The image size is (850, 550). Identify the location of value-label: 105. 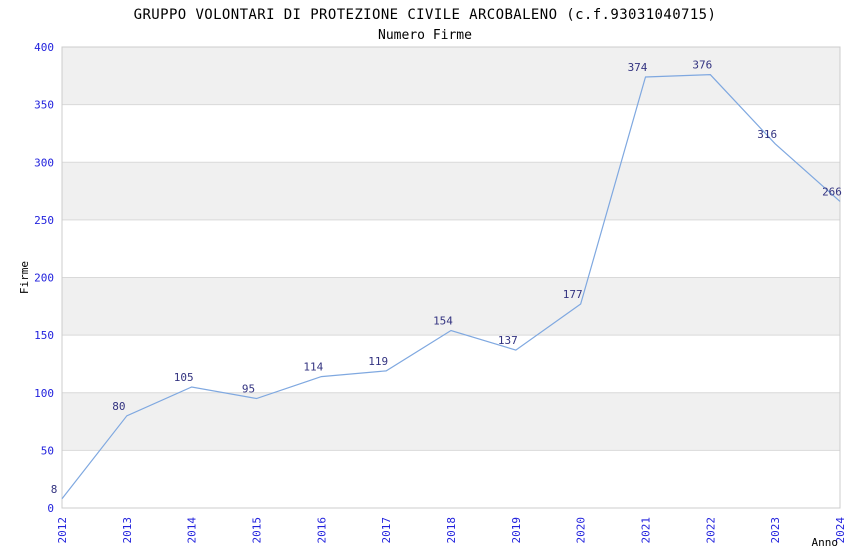
(184, 377).